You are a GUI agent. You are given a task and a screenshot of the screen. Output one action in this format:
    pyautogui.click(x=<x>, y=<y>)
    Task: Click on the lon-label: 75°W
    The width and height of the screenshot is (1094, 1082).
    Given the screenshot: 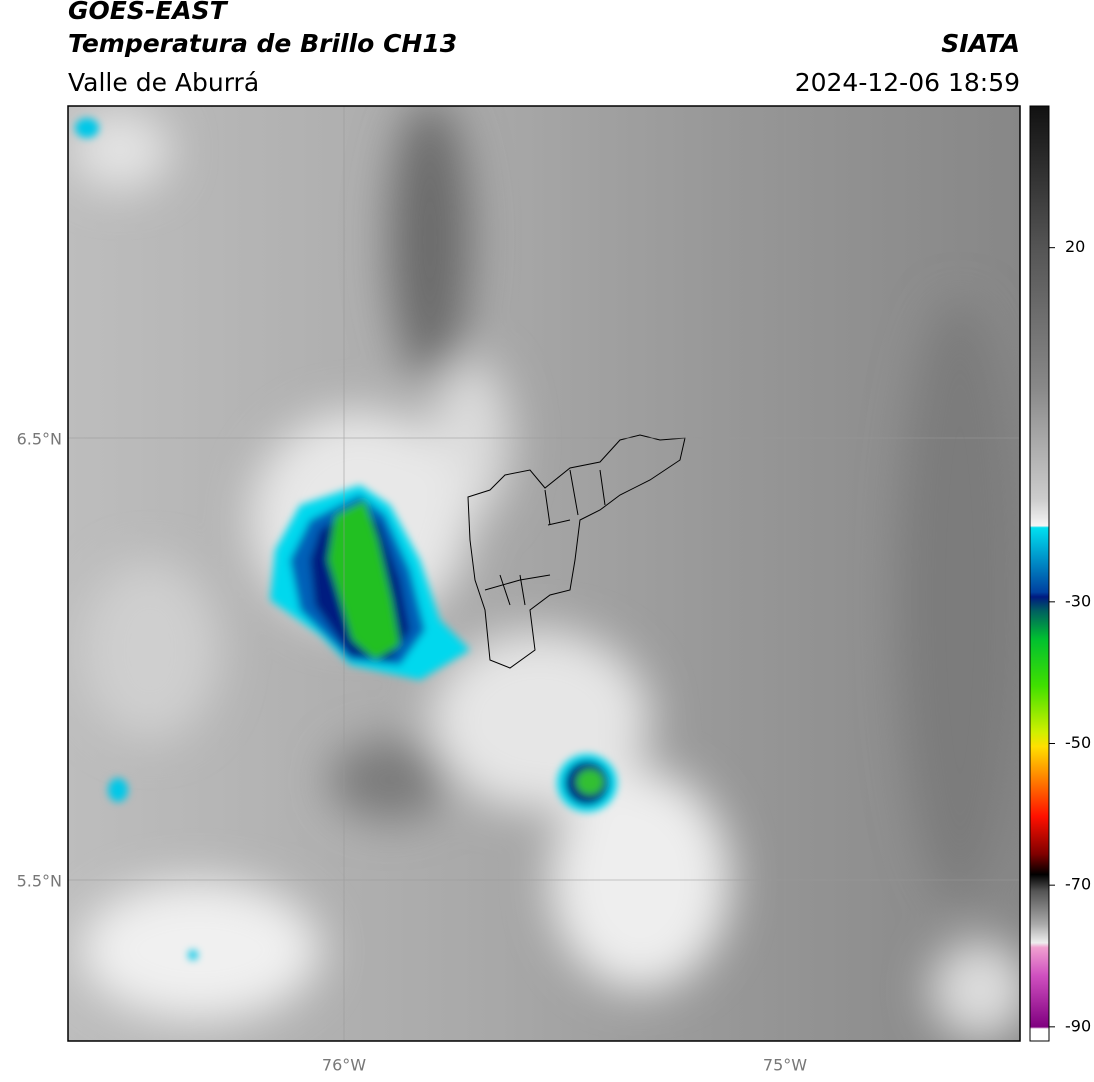 What is the action you would take?
    pyautogui.click(x=785, y=1065)
    